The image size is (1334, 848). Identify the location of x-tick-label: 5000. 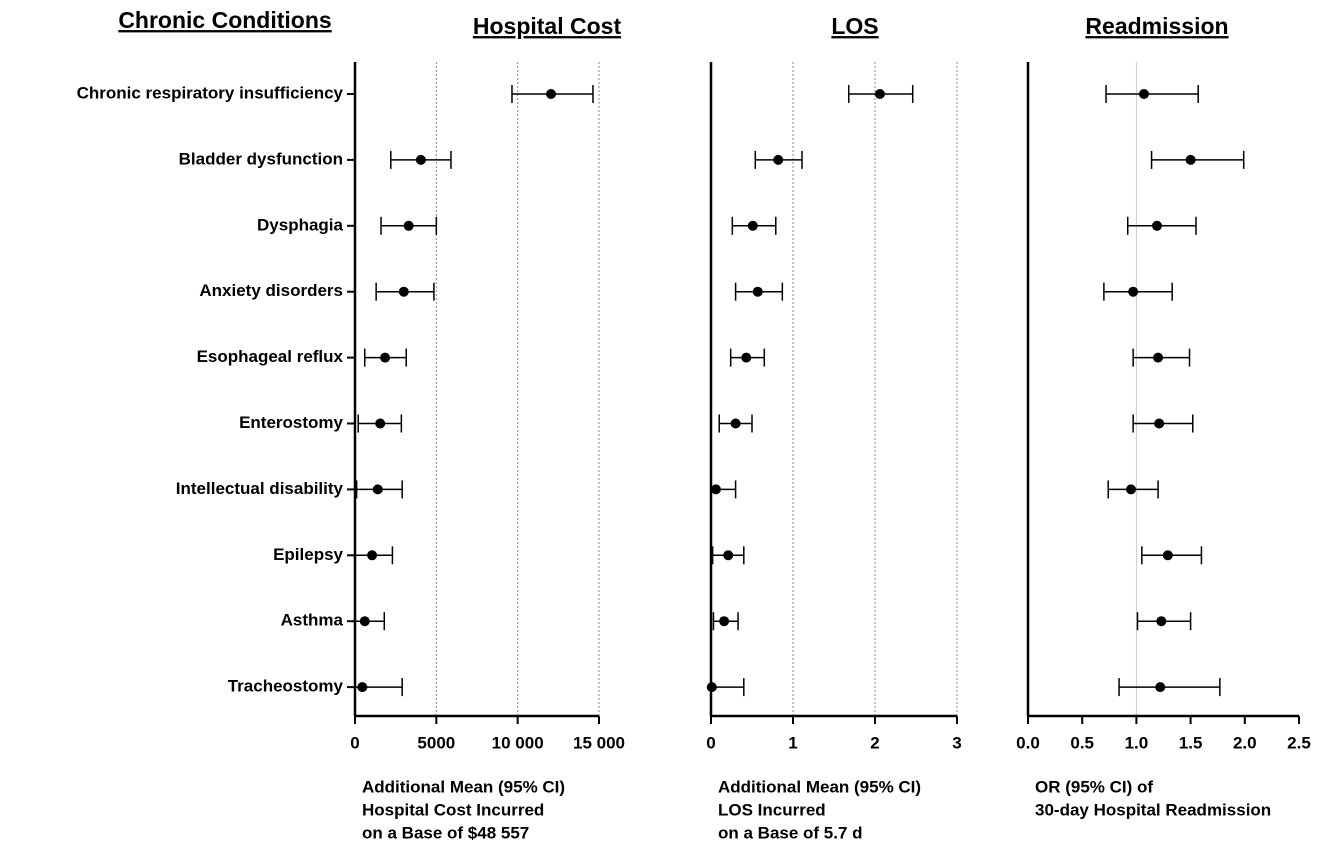
(436, 742).